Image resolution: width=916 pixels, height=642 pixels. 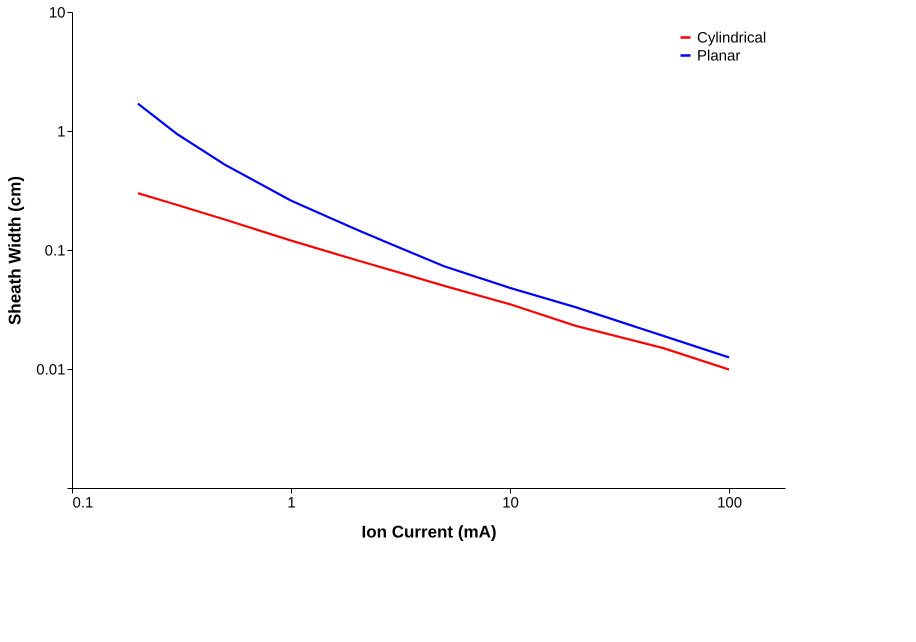 What do you see at coordinates (83, 503) in the screenshot?
I see `x-tick-label: 0.1` at bounding box center [83, 503].